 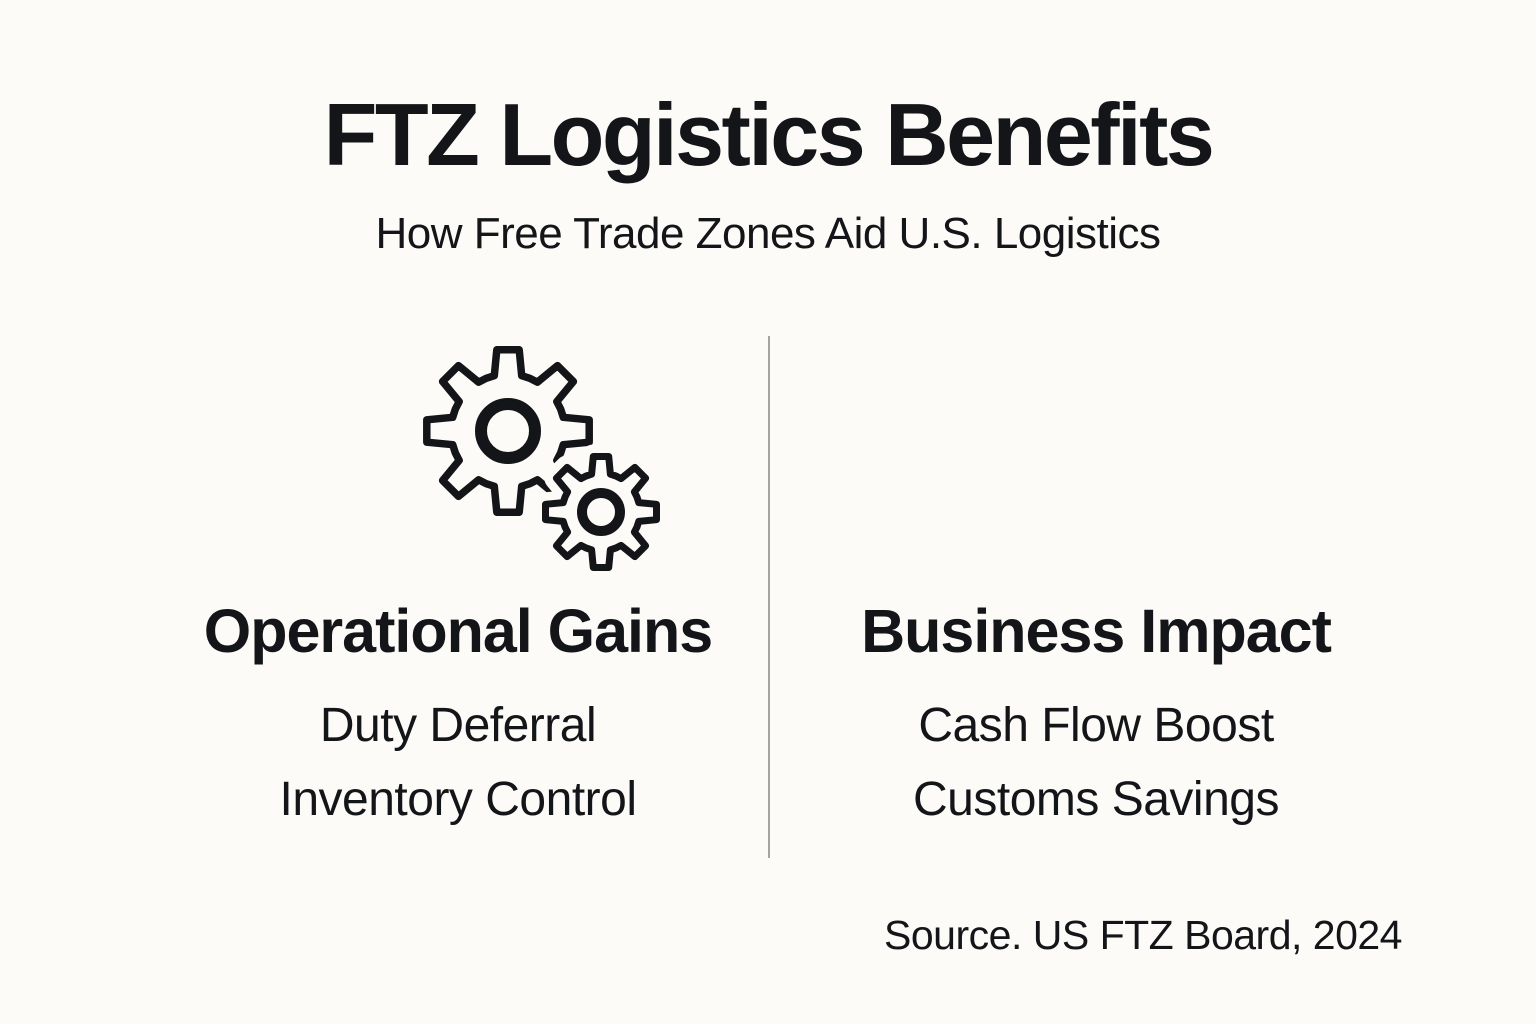 I want to click on page-title: FTZ Logistics Benefits, so click(x=769, y=134).